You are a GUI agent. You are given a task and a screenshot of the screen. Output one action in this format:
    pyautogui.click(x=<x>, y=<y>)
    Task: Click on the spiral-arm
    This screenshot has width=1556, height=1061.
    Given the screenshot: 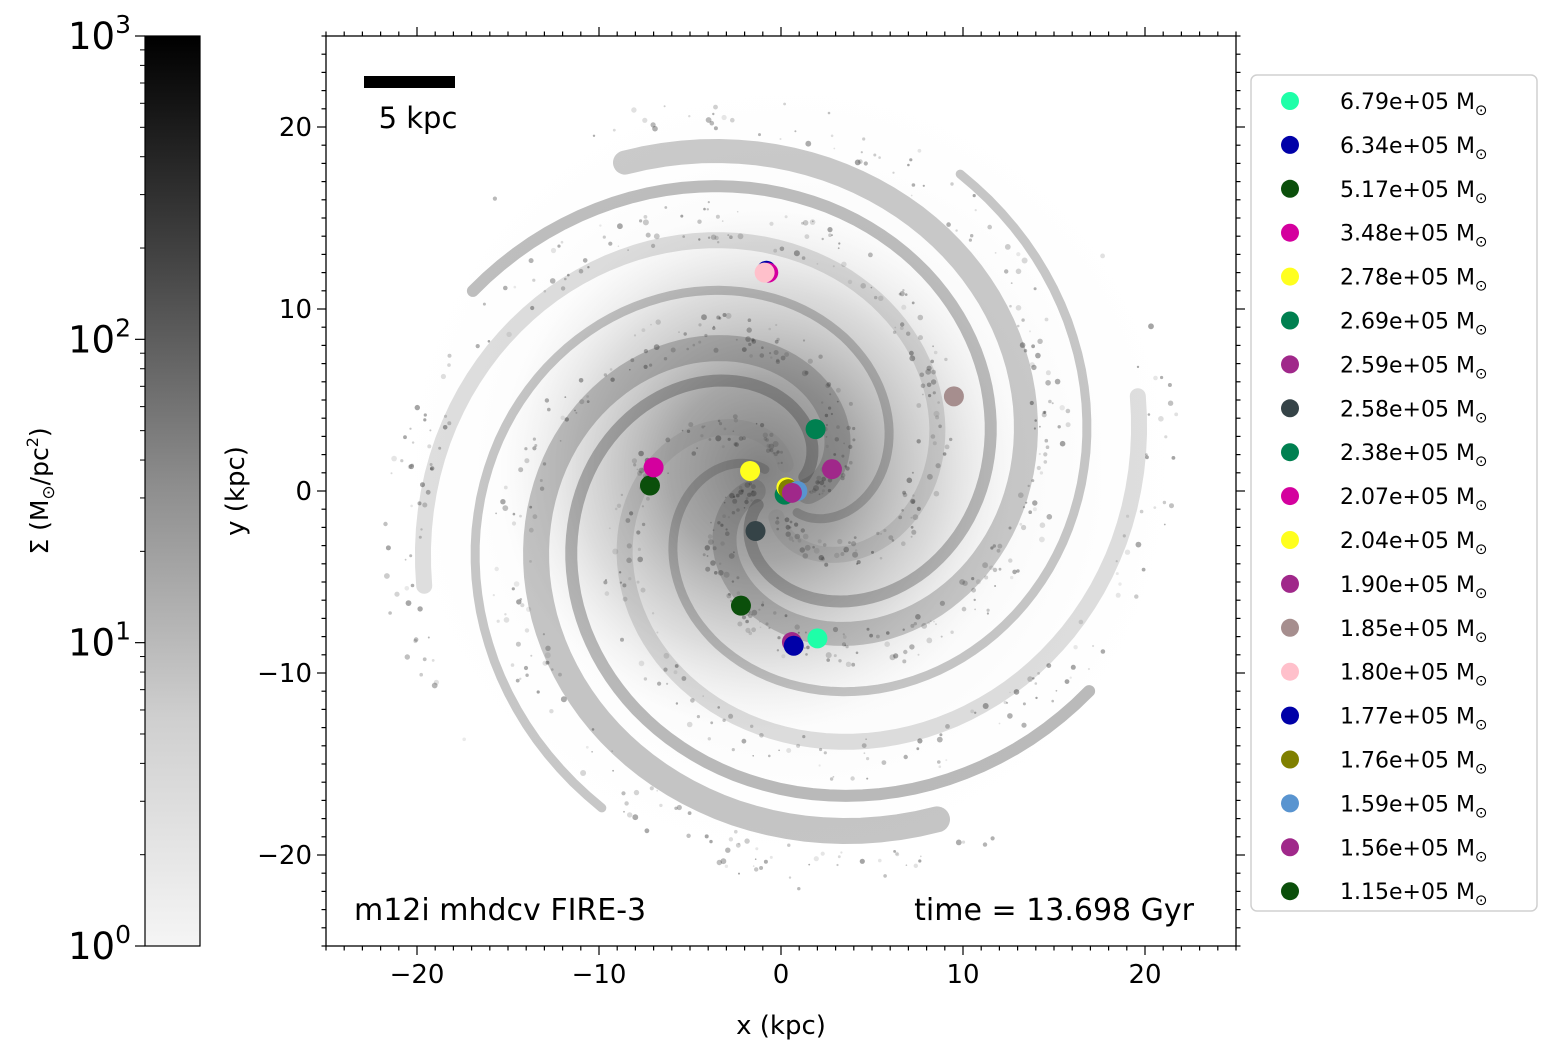 What is the action you would take?
    pyautogui.click(x=731, y=394)
    